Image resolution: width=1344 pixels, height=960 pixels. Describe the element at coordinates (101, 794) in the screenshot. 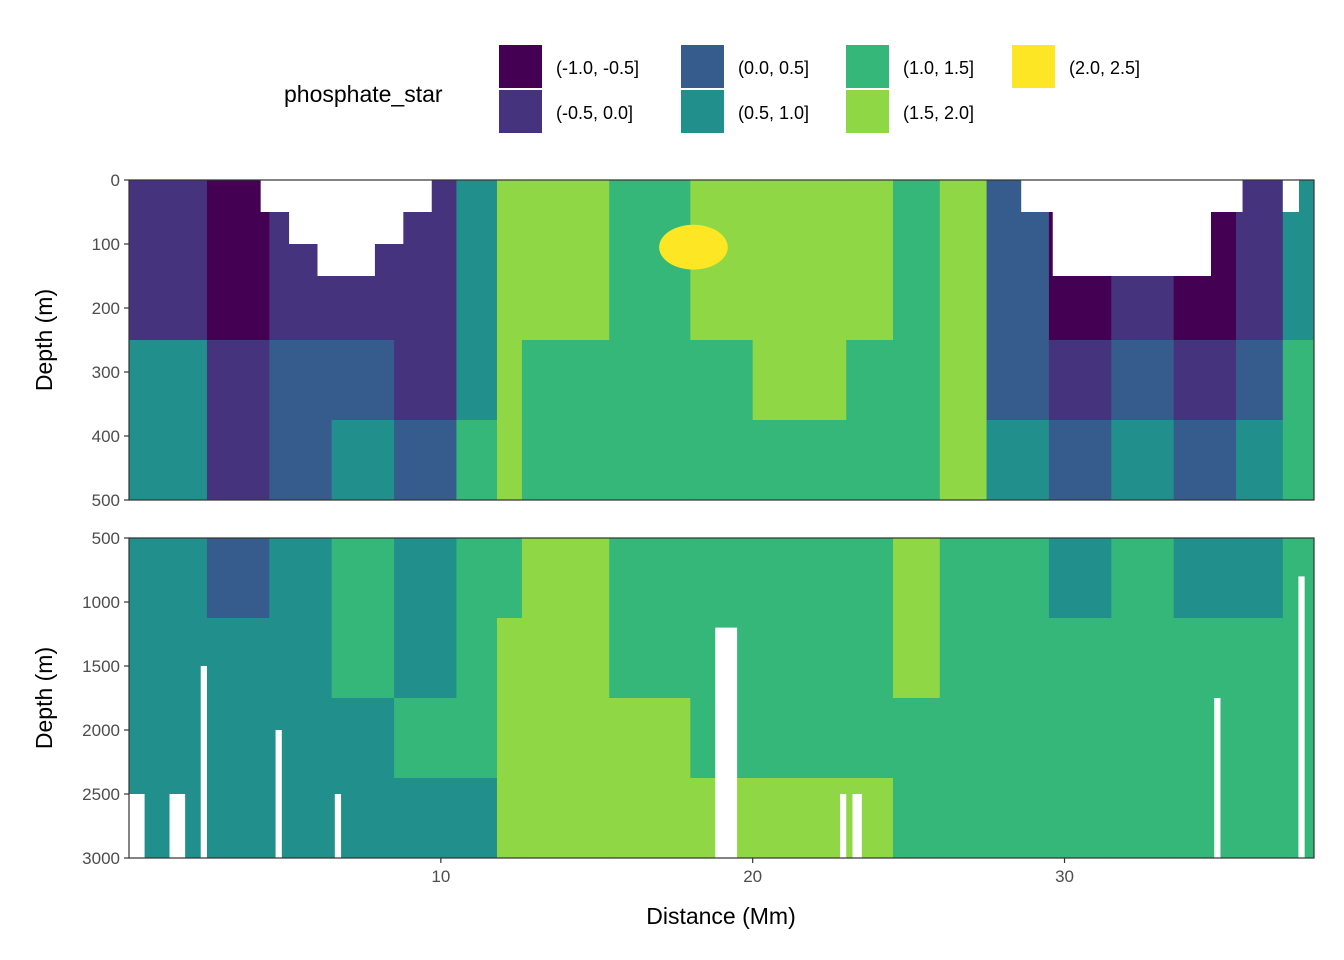

I see `panel-bottom-y-tick-label-4: 2500` at that location.